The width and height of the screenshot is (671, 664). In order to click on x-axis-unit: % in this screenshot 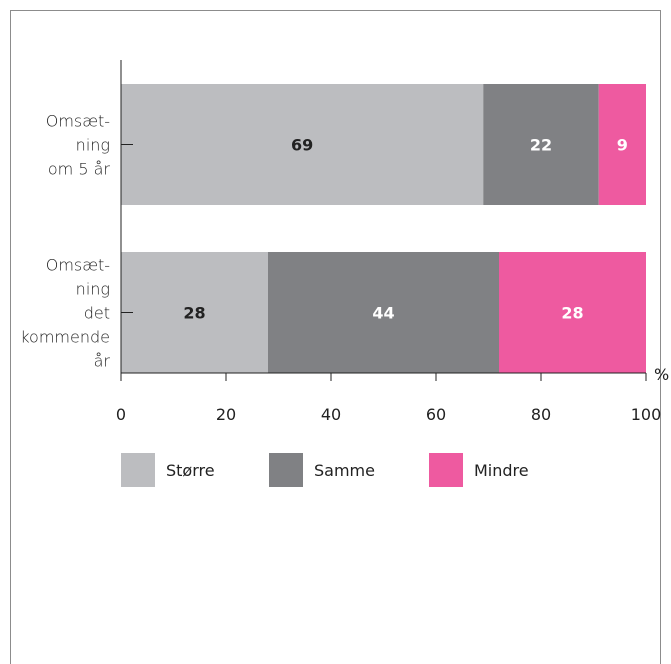, I will do `click(661, 374)`.